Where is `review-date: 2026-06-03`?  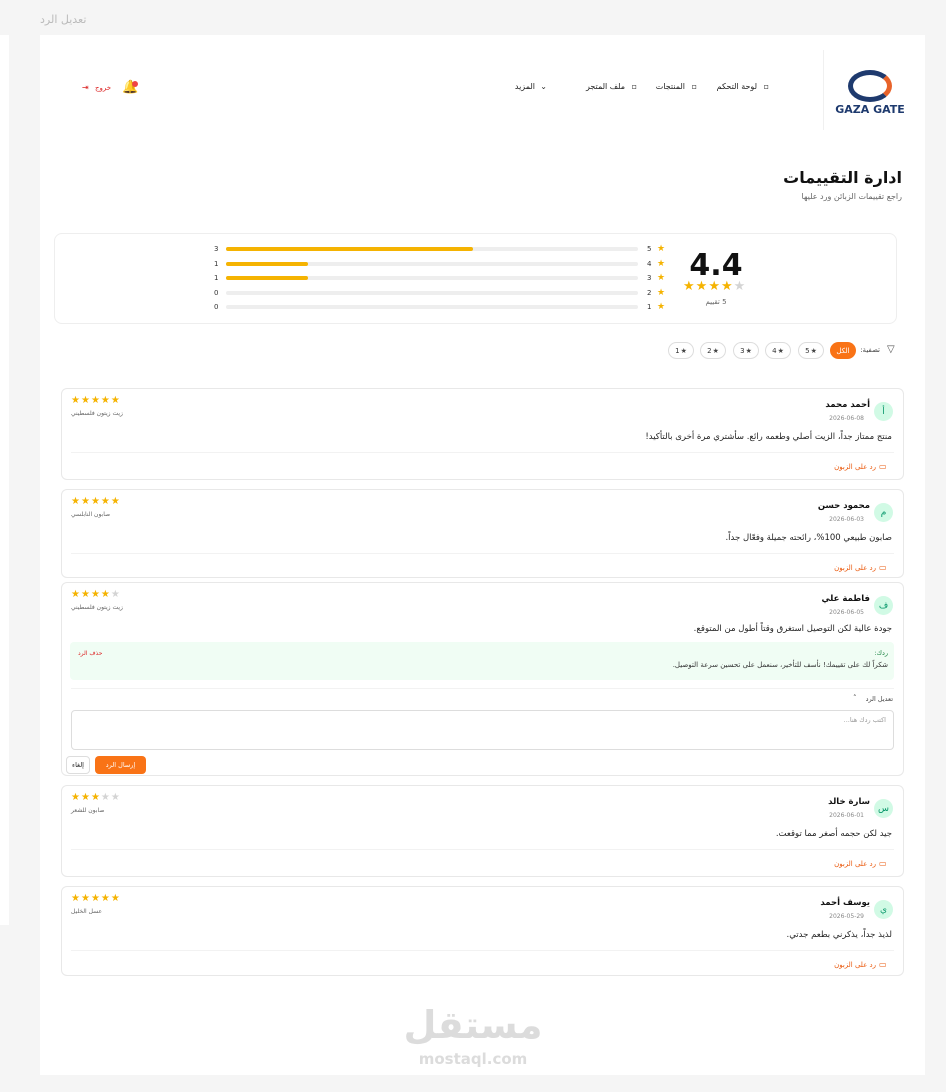 review-date: 2026-06-03 is located at coordinates (846, 519).